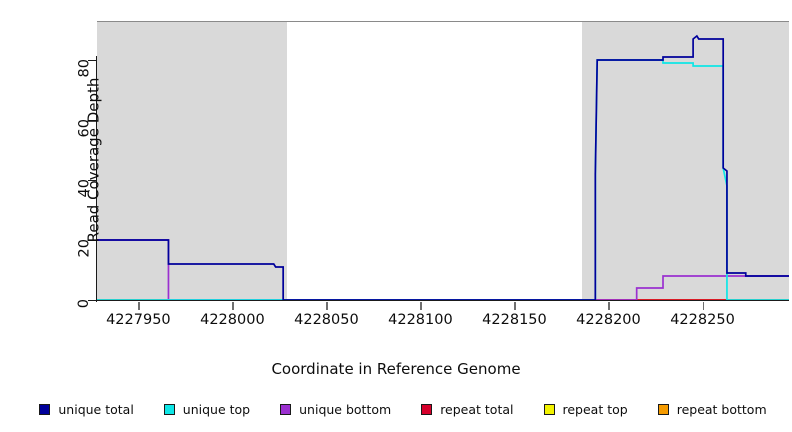 Image resolution: width=792 pixels, height=432 pixels. I want to click on x-tick-label-4228250: 4228250, so click(702, 320).